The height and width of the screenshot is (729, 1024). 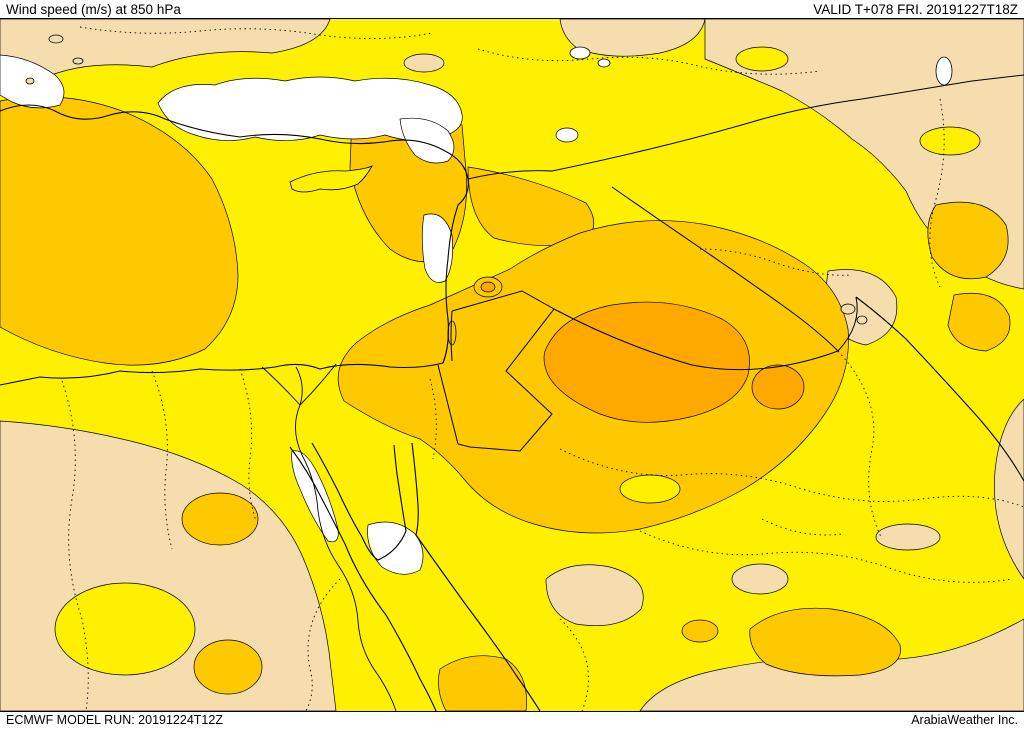 What do you see at coordinates (604, 63) in the screenshot?
I see `lake-small` at bounding box center [604, 63].